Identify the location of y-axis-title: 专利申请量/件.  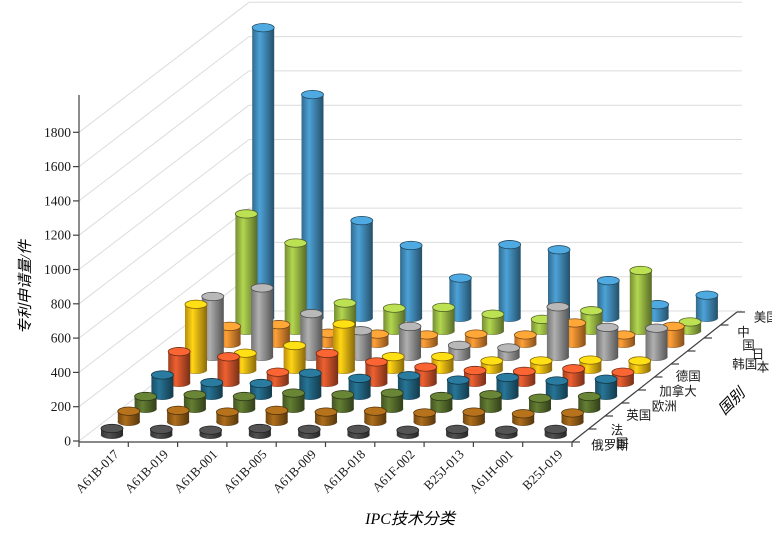
(25, 286).